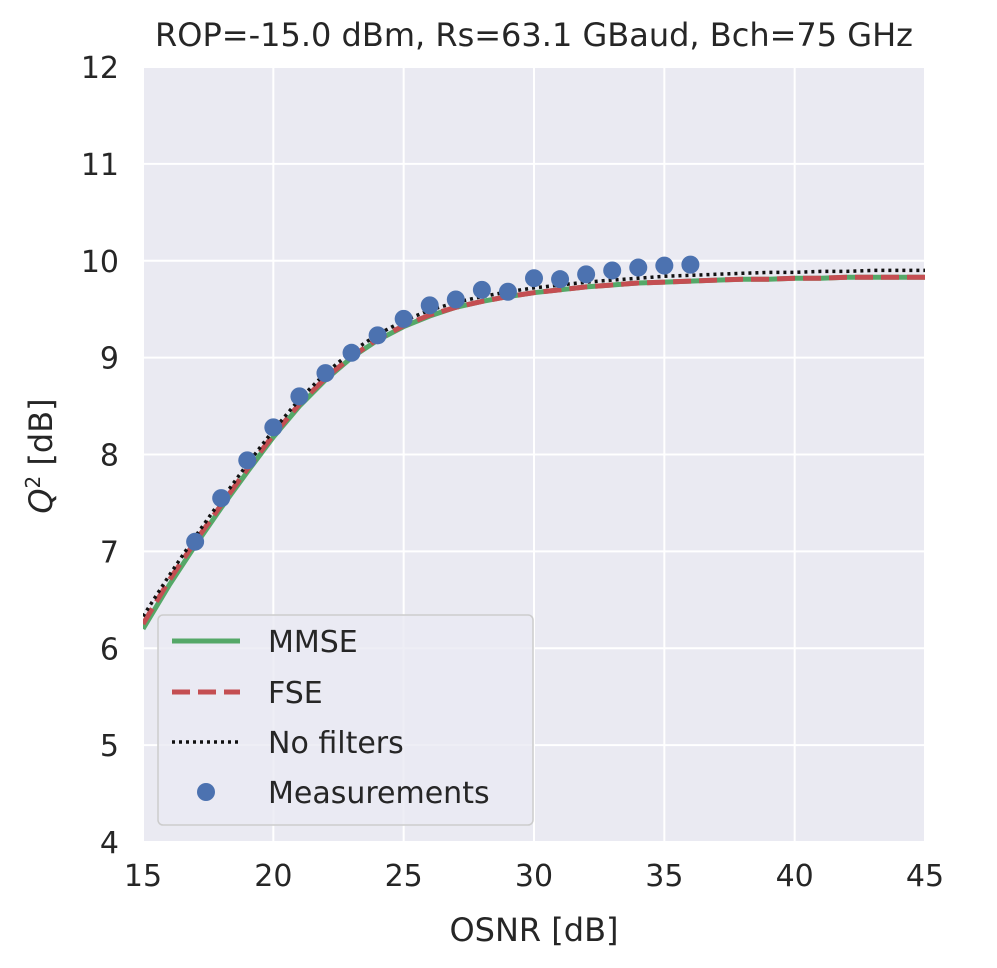 The width and height of the screenshot is (997, 968). What do you see at coordinates (109, 552) in the screenshot?
I see `y-tick-label: 7` at bounding box center [109, 552].